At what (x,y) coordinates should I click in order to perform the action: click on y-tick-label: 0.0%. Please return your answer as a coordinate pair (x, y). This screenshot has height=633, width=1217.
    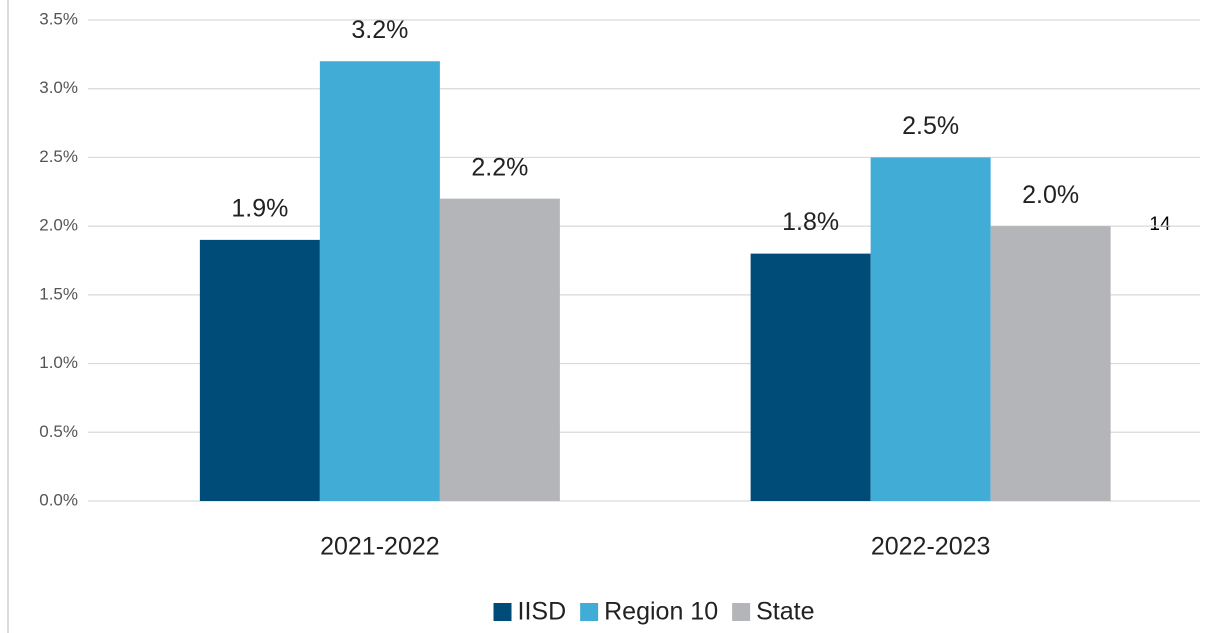
    Looking at the image, I should click on (58, 499).